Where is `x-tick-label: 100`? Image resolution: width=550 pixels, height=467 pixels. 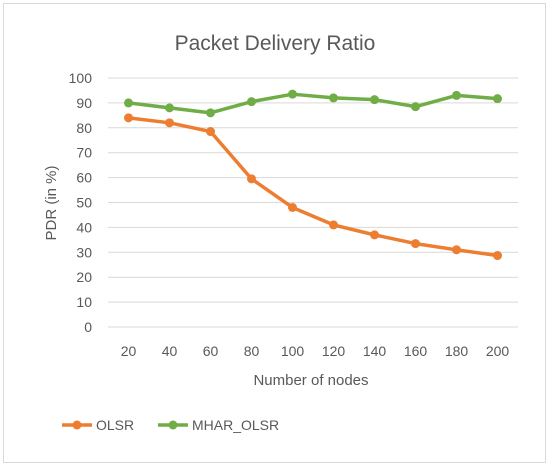 x-tick-label: 100 is located at coordinates (293, 351).